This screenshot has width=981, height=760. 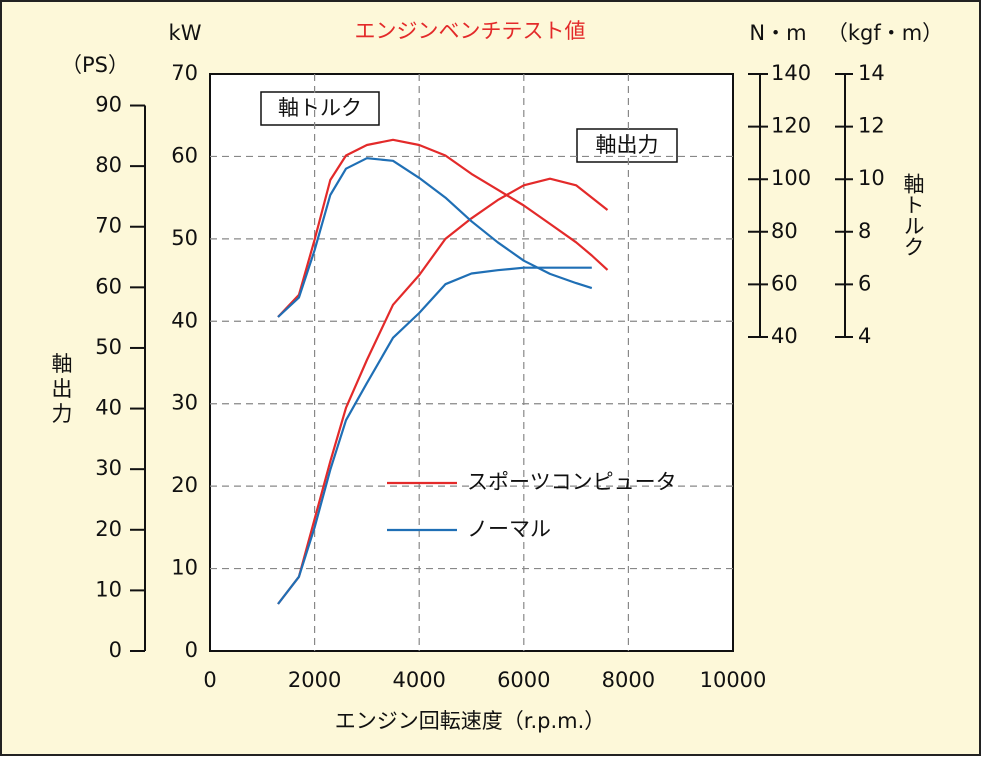 I want to click on x-axis-label: エンジン回転速度（r.p.m.）, so click(x=470, y=721).